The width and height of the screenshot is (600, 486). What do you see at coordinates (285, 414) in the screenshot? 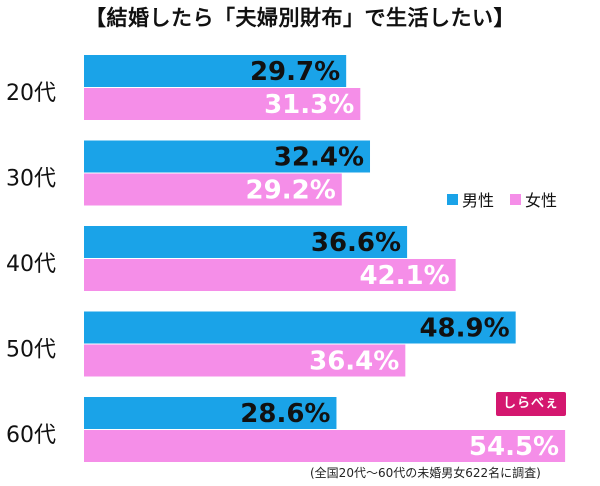
I see `data-label: 28.6%` at bounding box center [285, 414].